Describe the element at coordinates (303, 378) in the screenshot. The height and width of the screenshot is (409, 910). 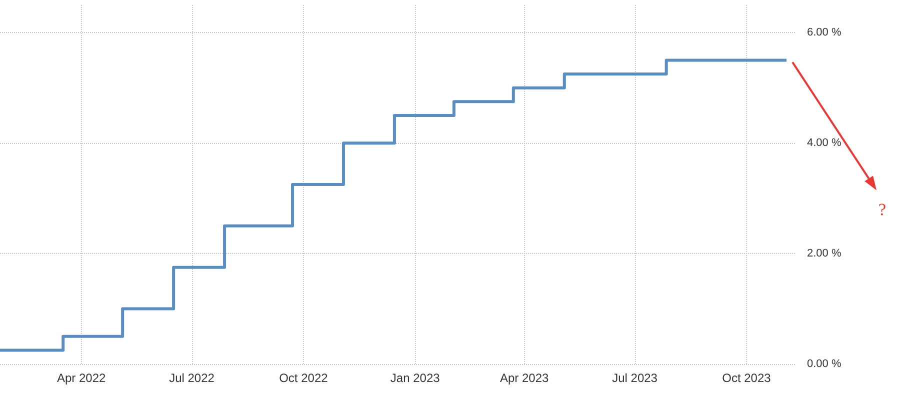
I see `x-tick-label: Oct 2022` at that location.